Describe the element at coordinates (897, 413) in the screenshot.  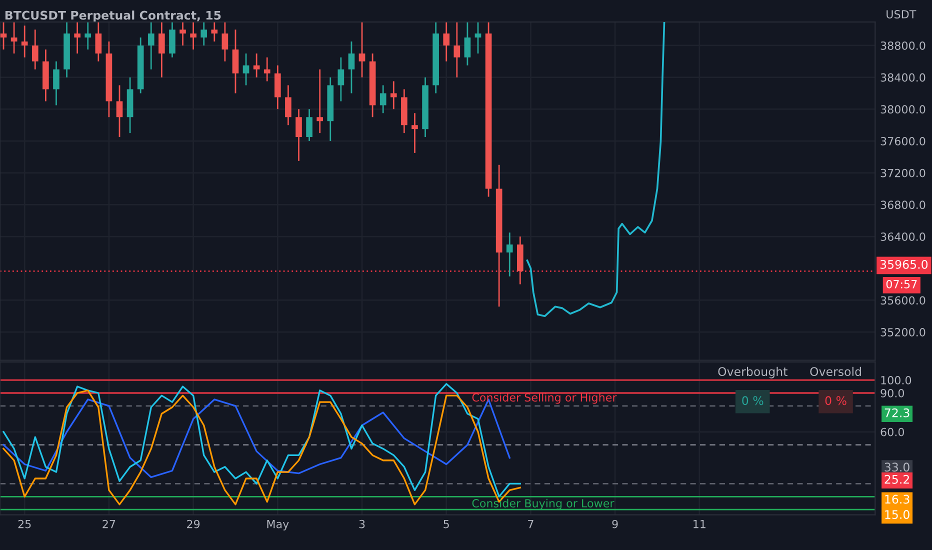
I see `text: 72.3` at that location.